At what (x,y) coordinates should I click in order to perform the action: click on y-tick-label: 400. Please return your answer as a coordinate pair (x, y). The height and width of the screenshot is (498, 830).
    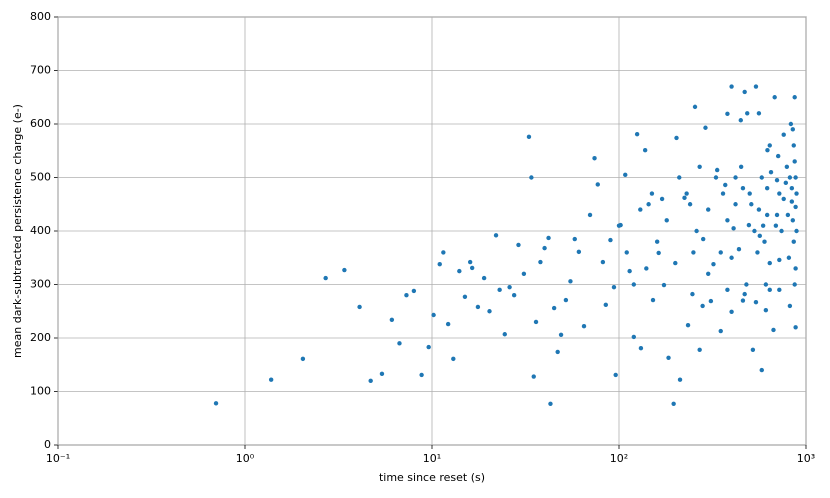
    Looking at the image, I should click on (40, 230).